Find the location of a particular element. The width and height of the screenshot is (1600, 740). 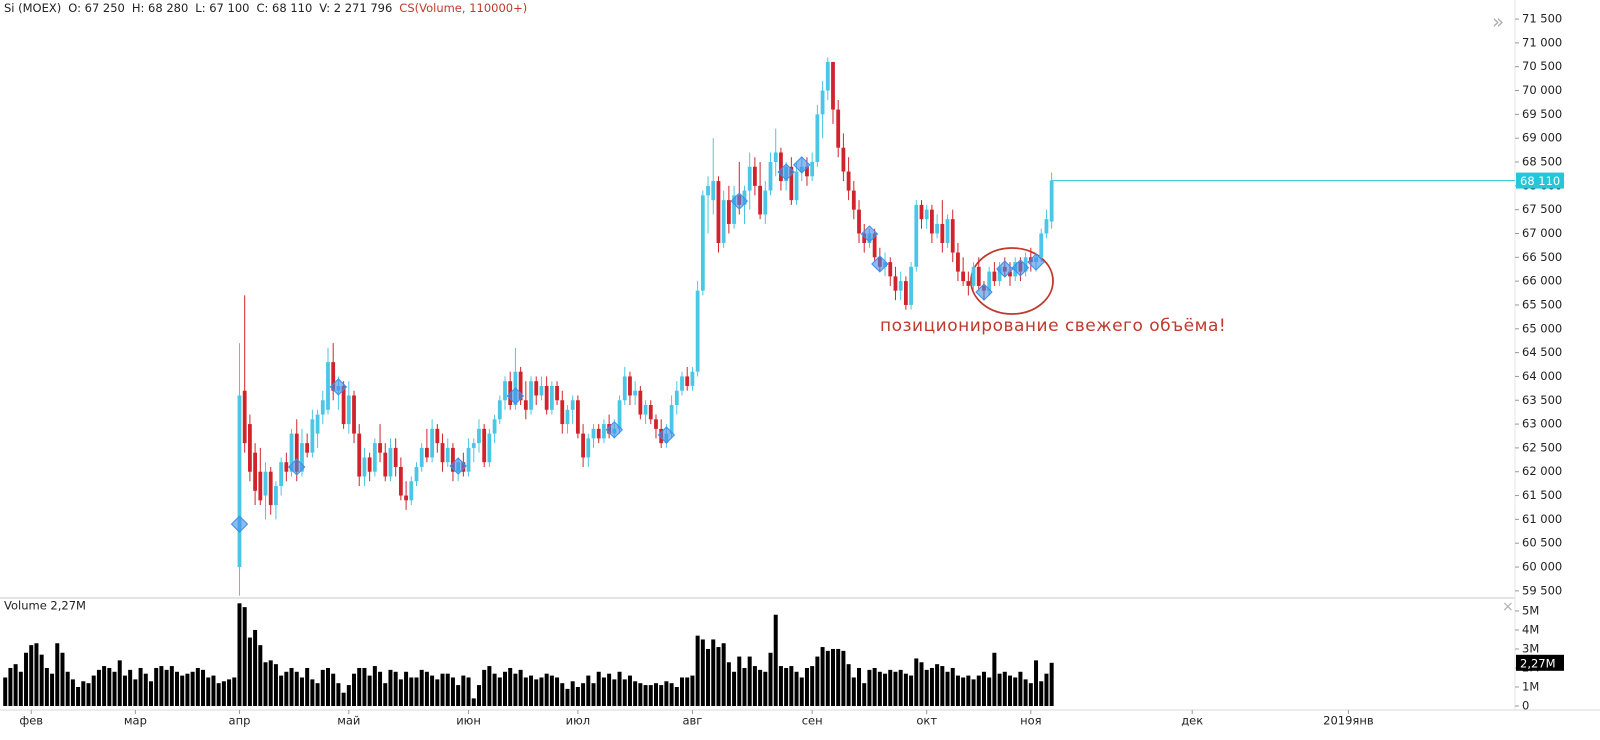

last-volume-box is located at coordinates (1540, 662).